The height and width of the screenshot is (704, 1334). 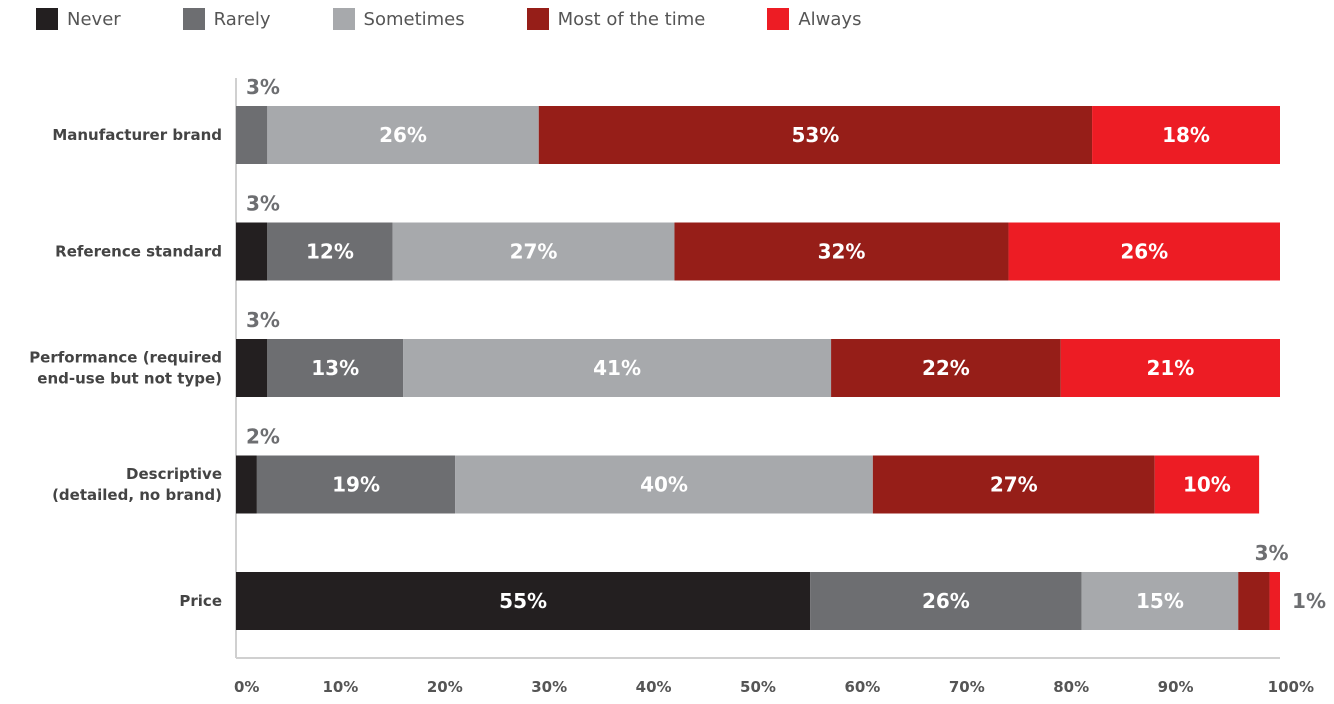 I want to click on data-label: 19%, so click(x=356, y=485).